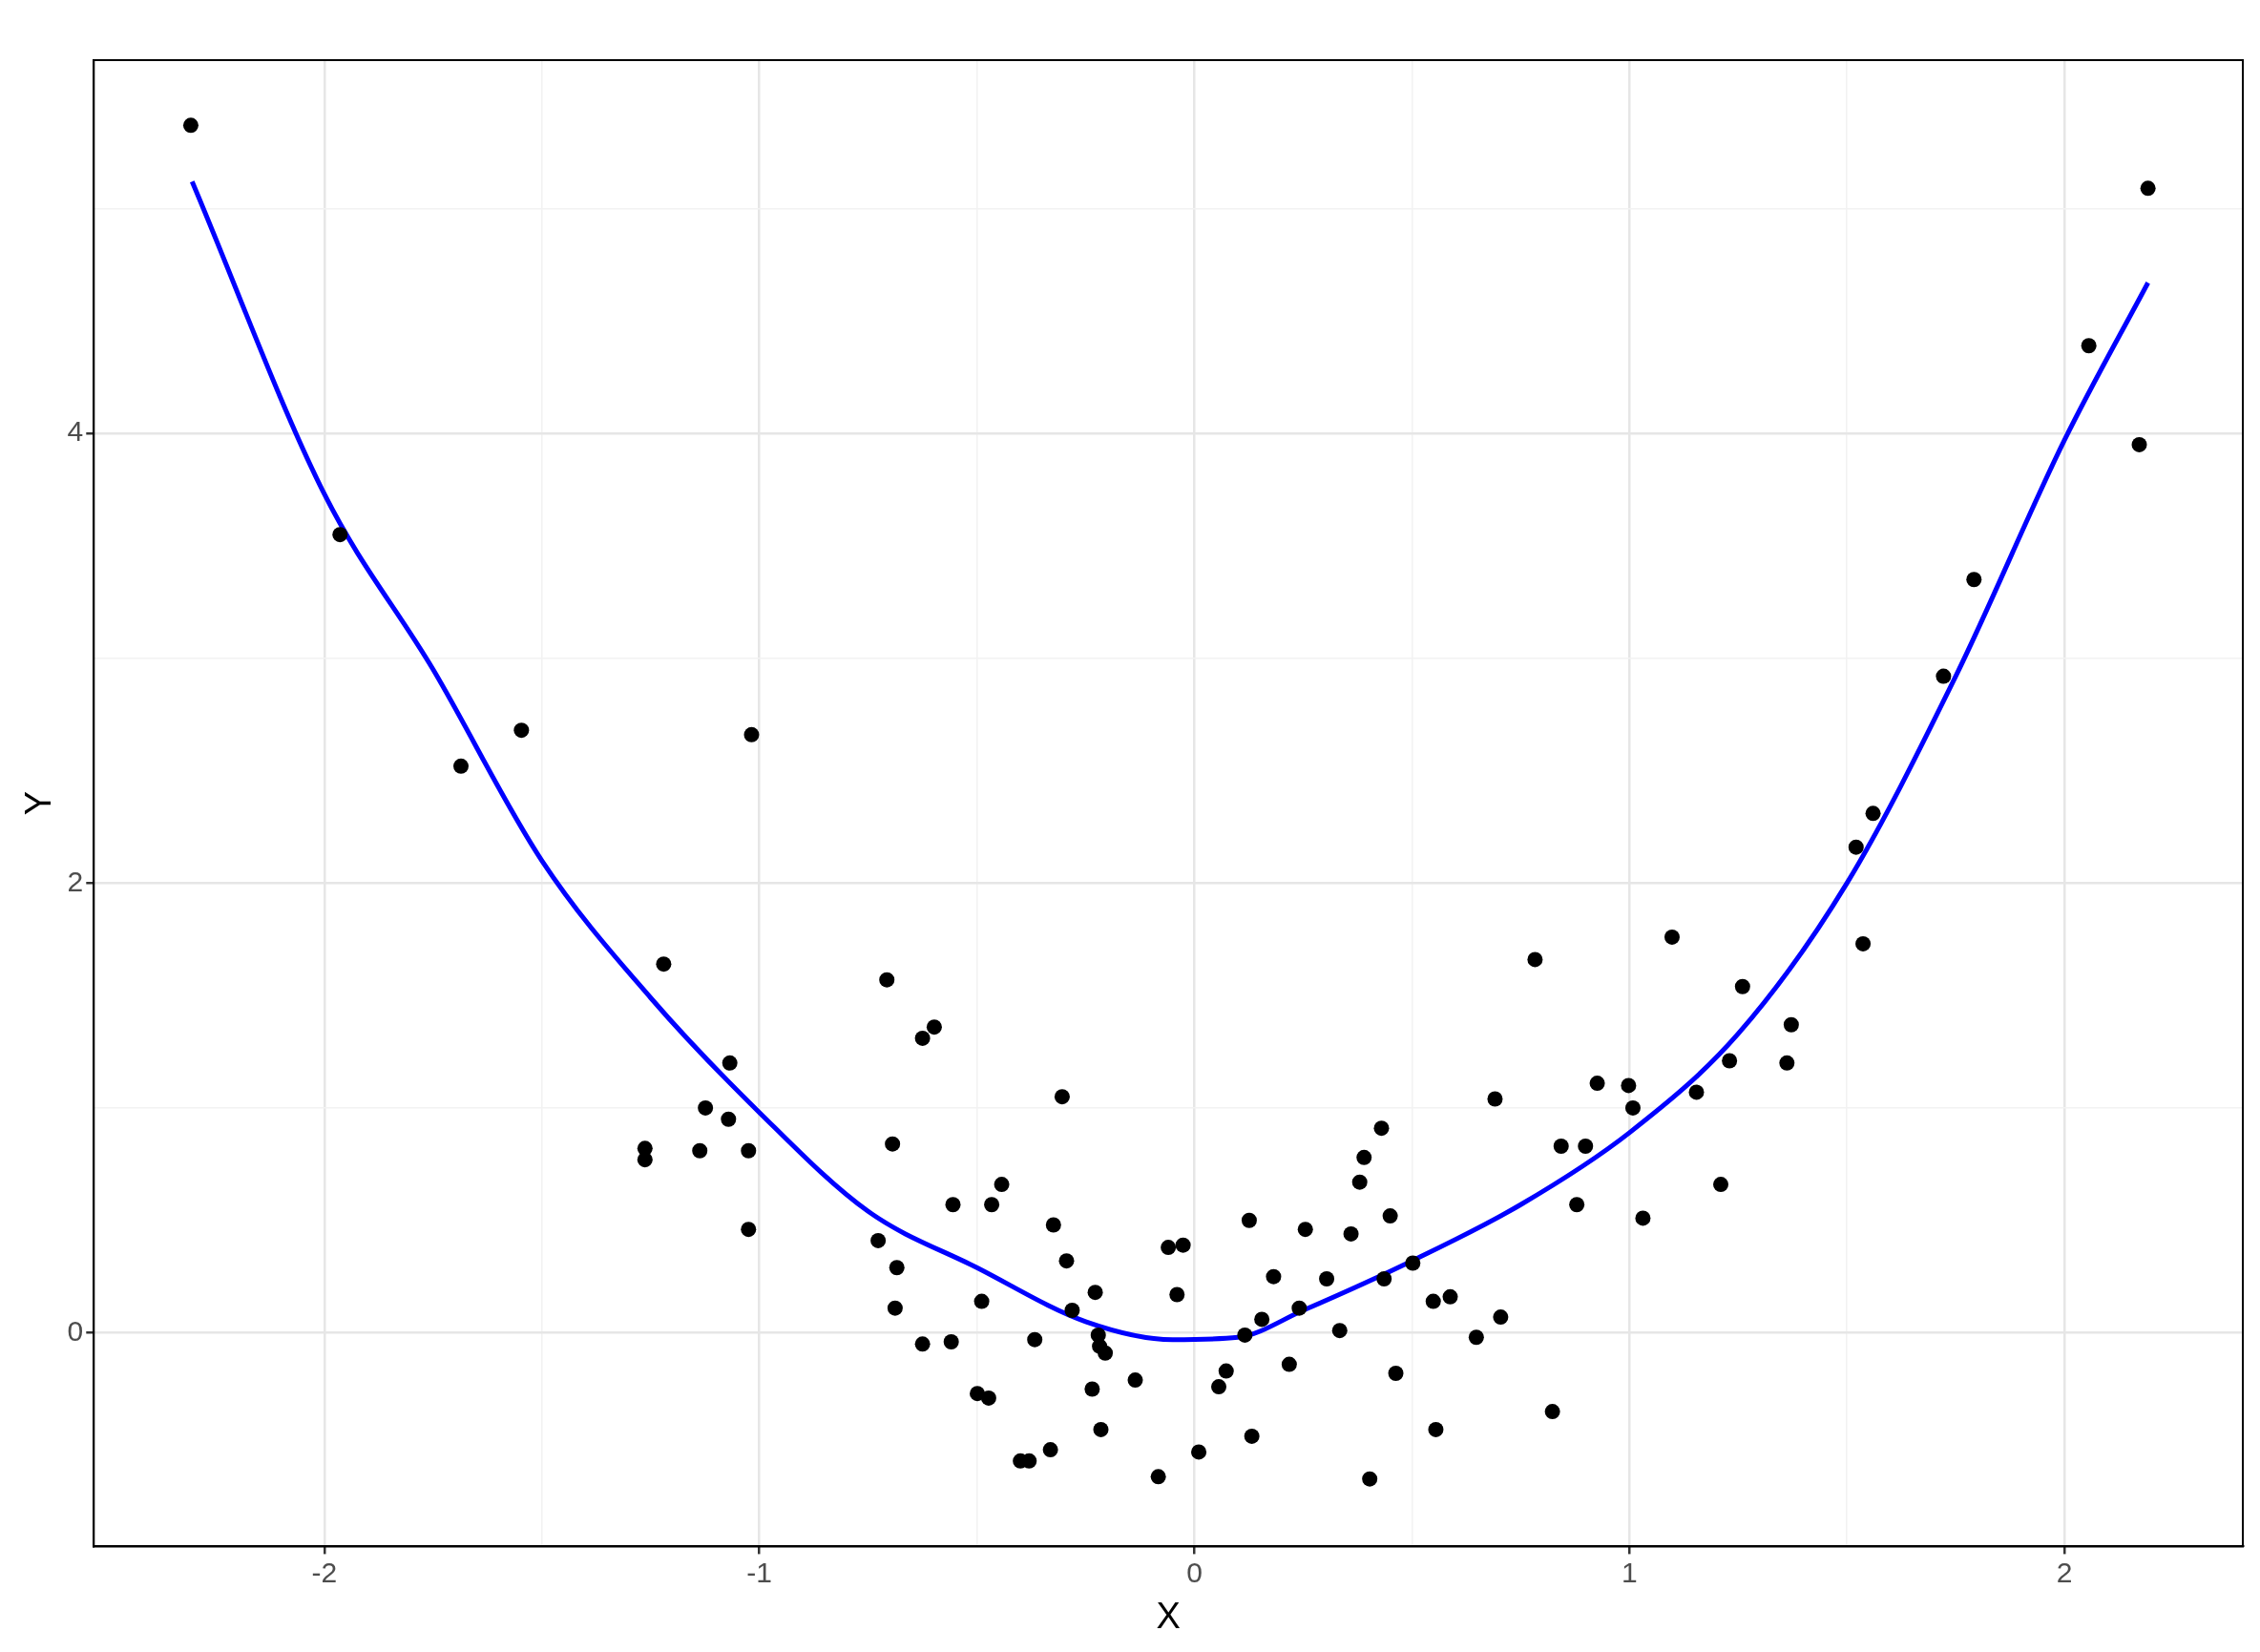 The image size is (2260, 1652). I want to click on y-tick-label: 2, so click(75, 881).